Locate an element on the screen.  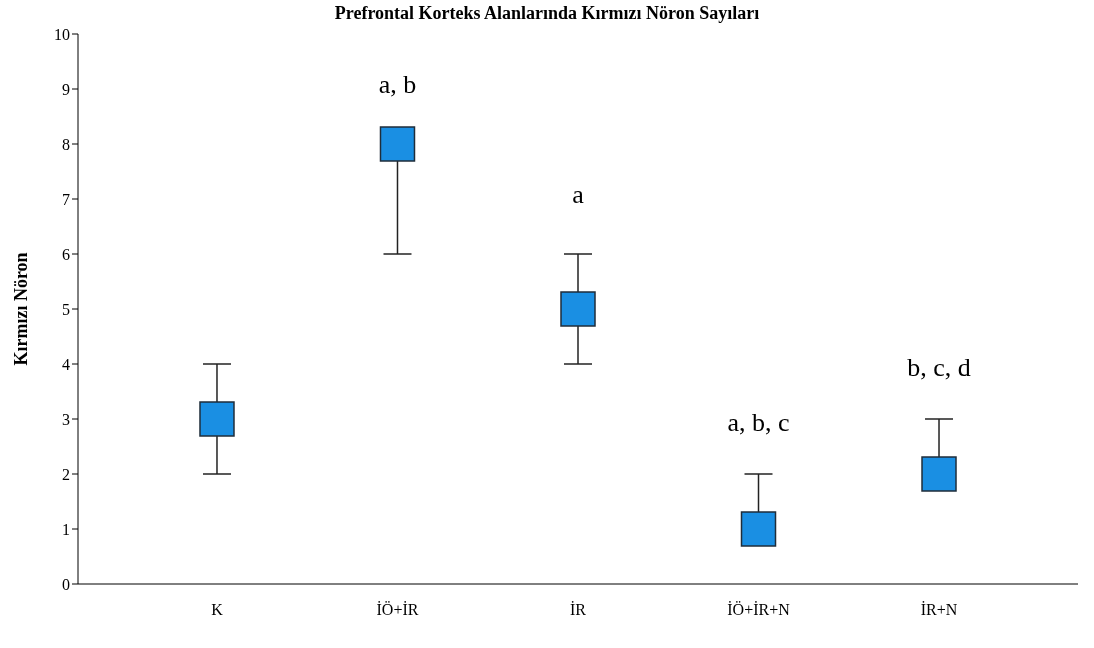
x-tick-label: İÖ+İR is located at coordinates (397, 610).